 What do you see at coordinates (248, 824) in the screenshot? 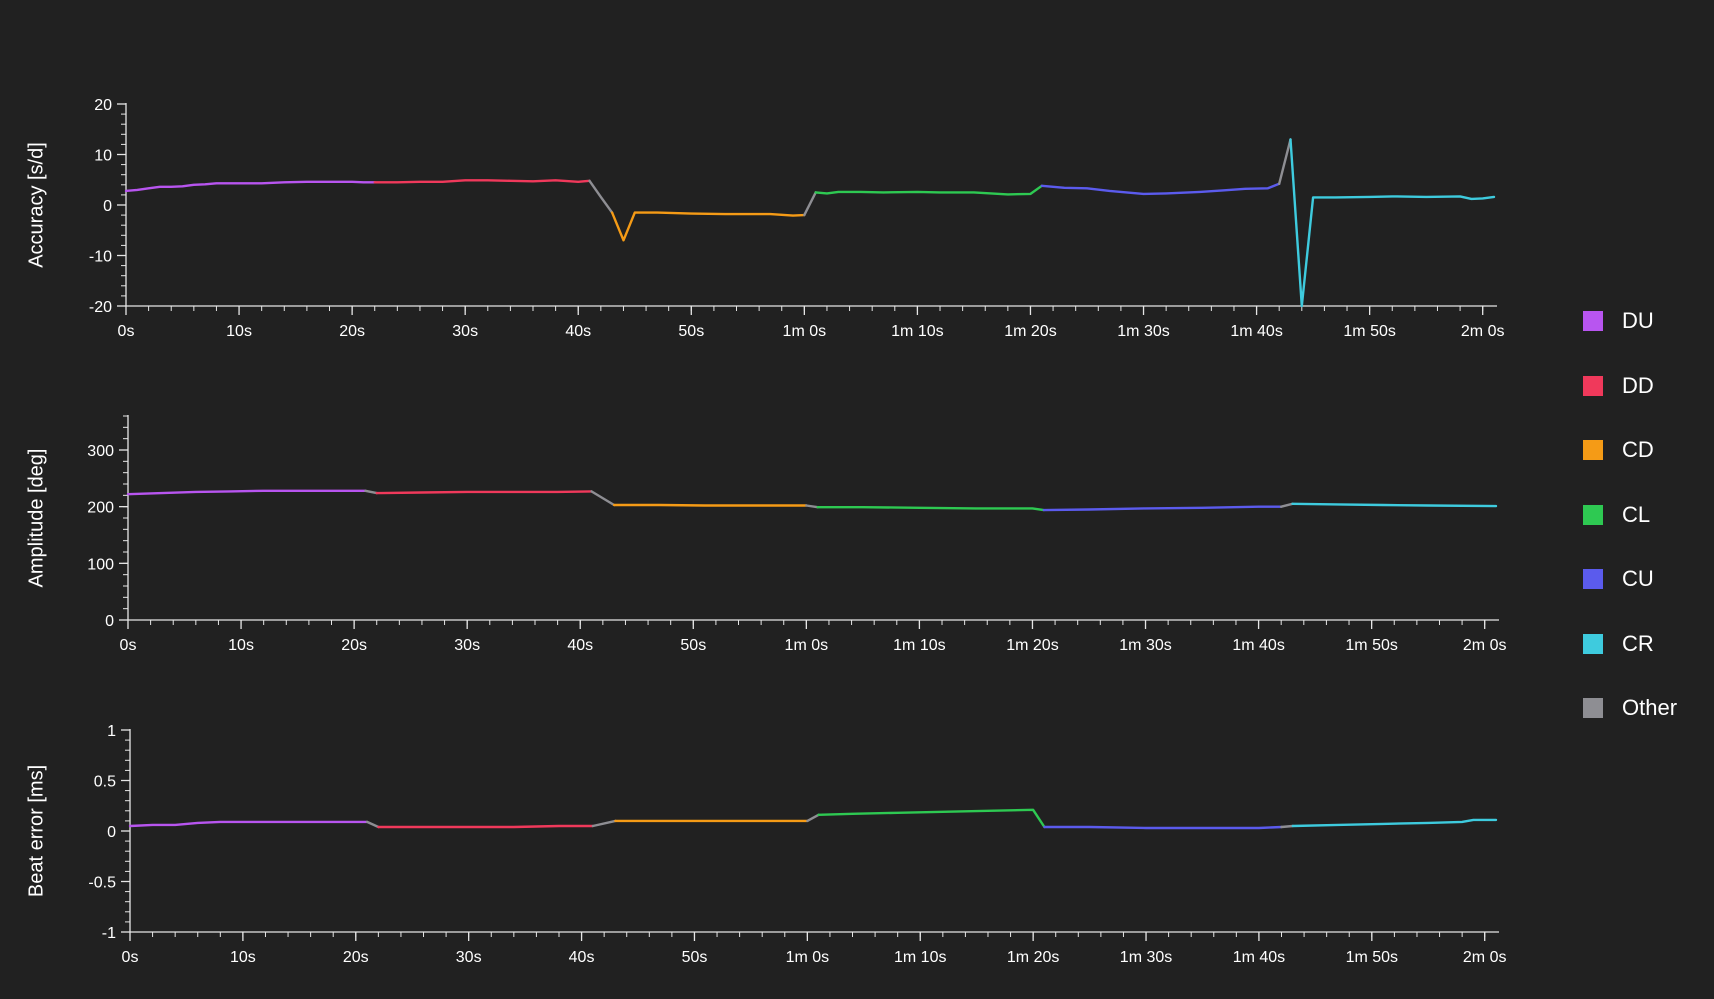
I see `panel-3-series-du-line` at bounding box center [248, 824].